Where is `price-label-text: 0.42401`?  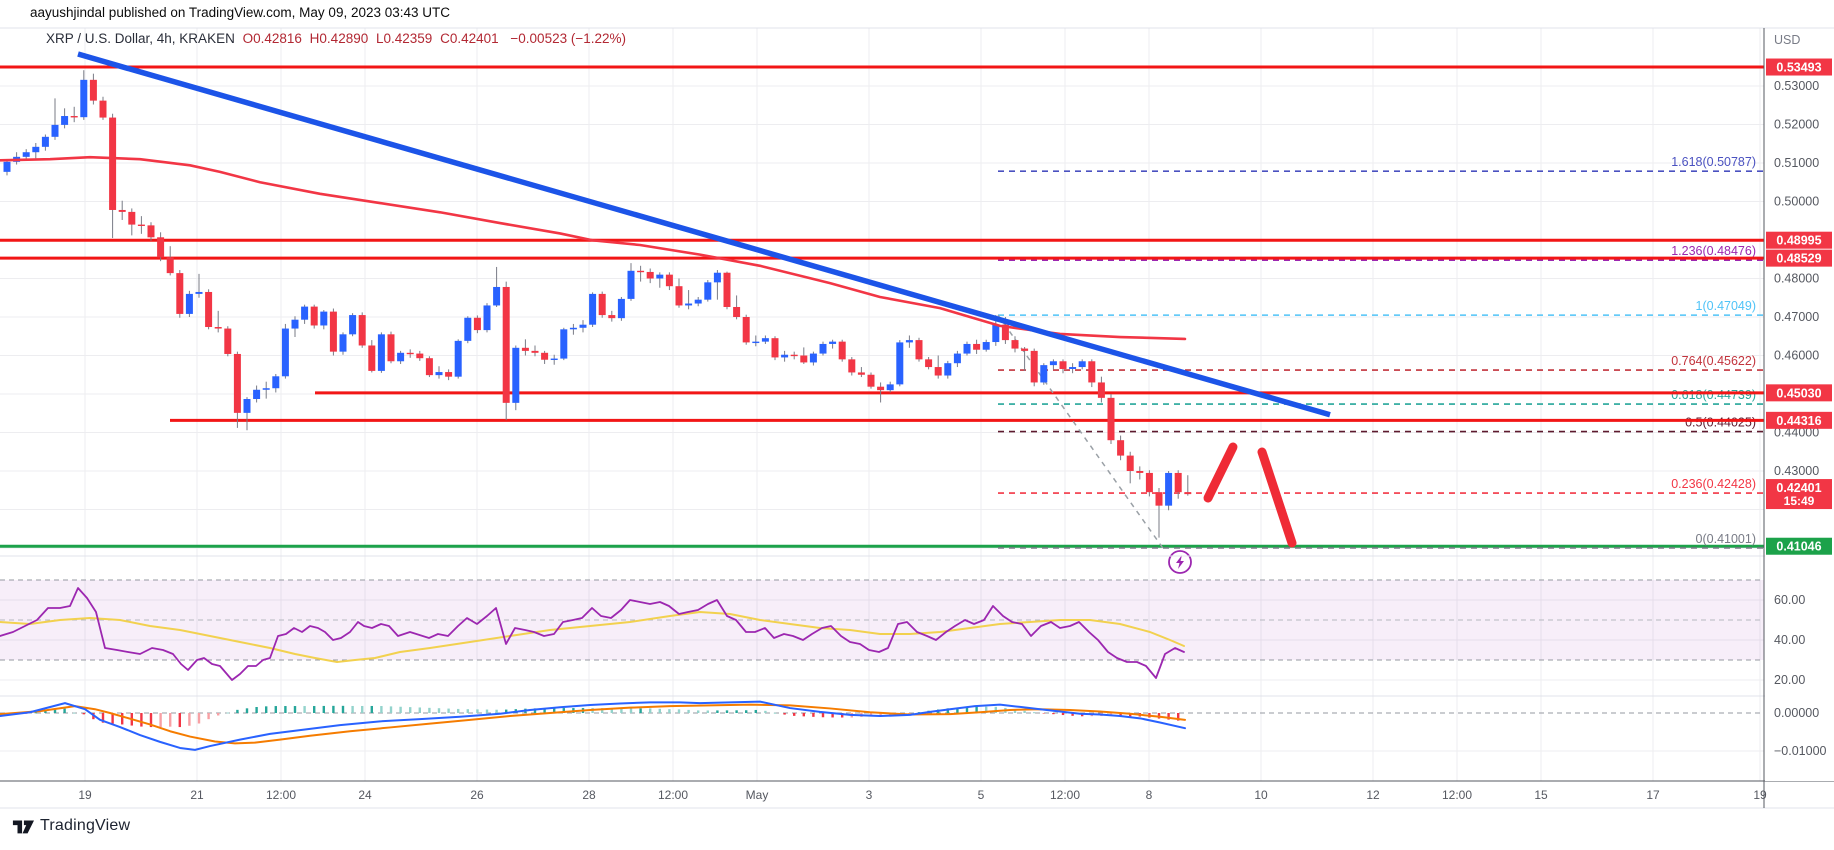
price-label-text: 0.42401 is located at coordinates (1798, 488).